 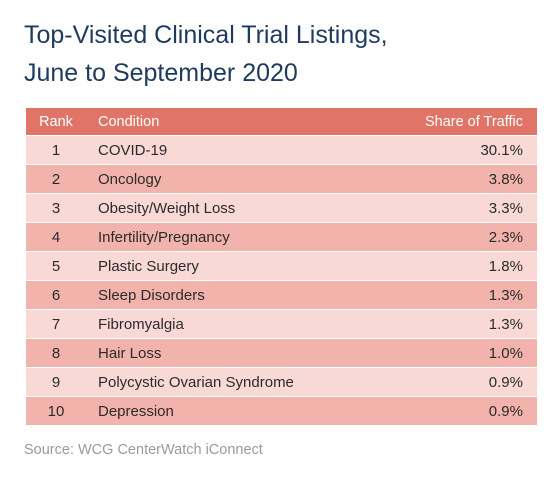 I want to click on table-row: 7 Fibromyalgia 1.3%, so click(x=281, y=324).